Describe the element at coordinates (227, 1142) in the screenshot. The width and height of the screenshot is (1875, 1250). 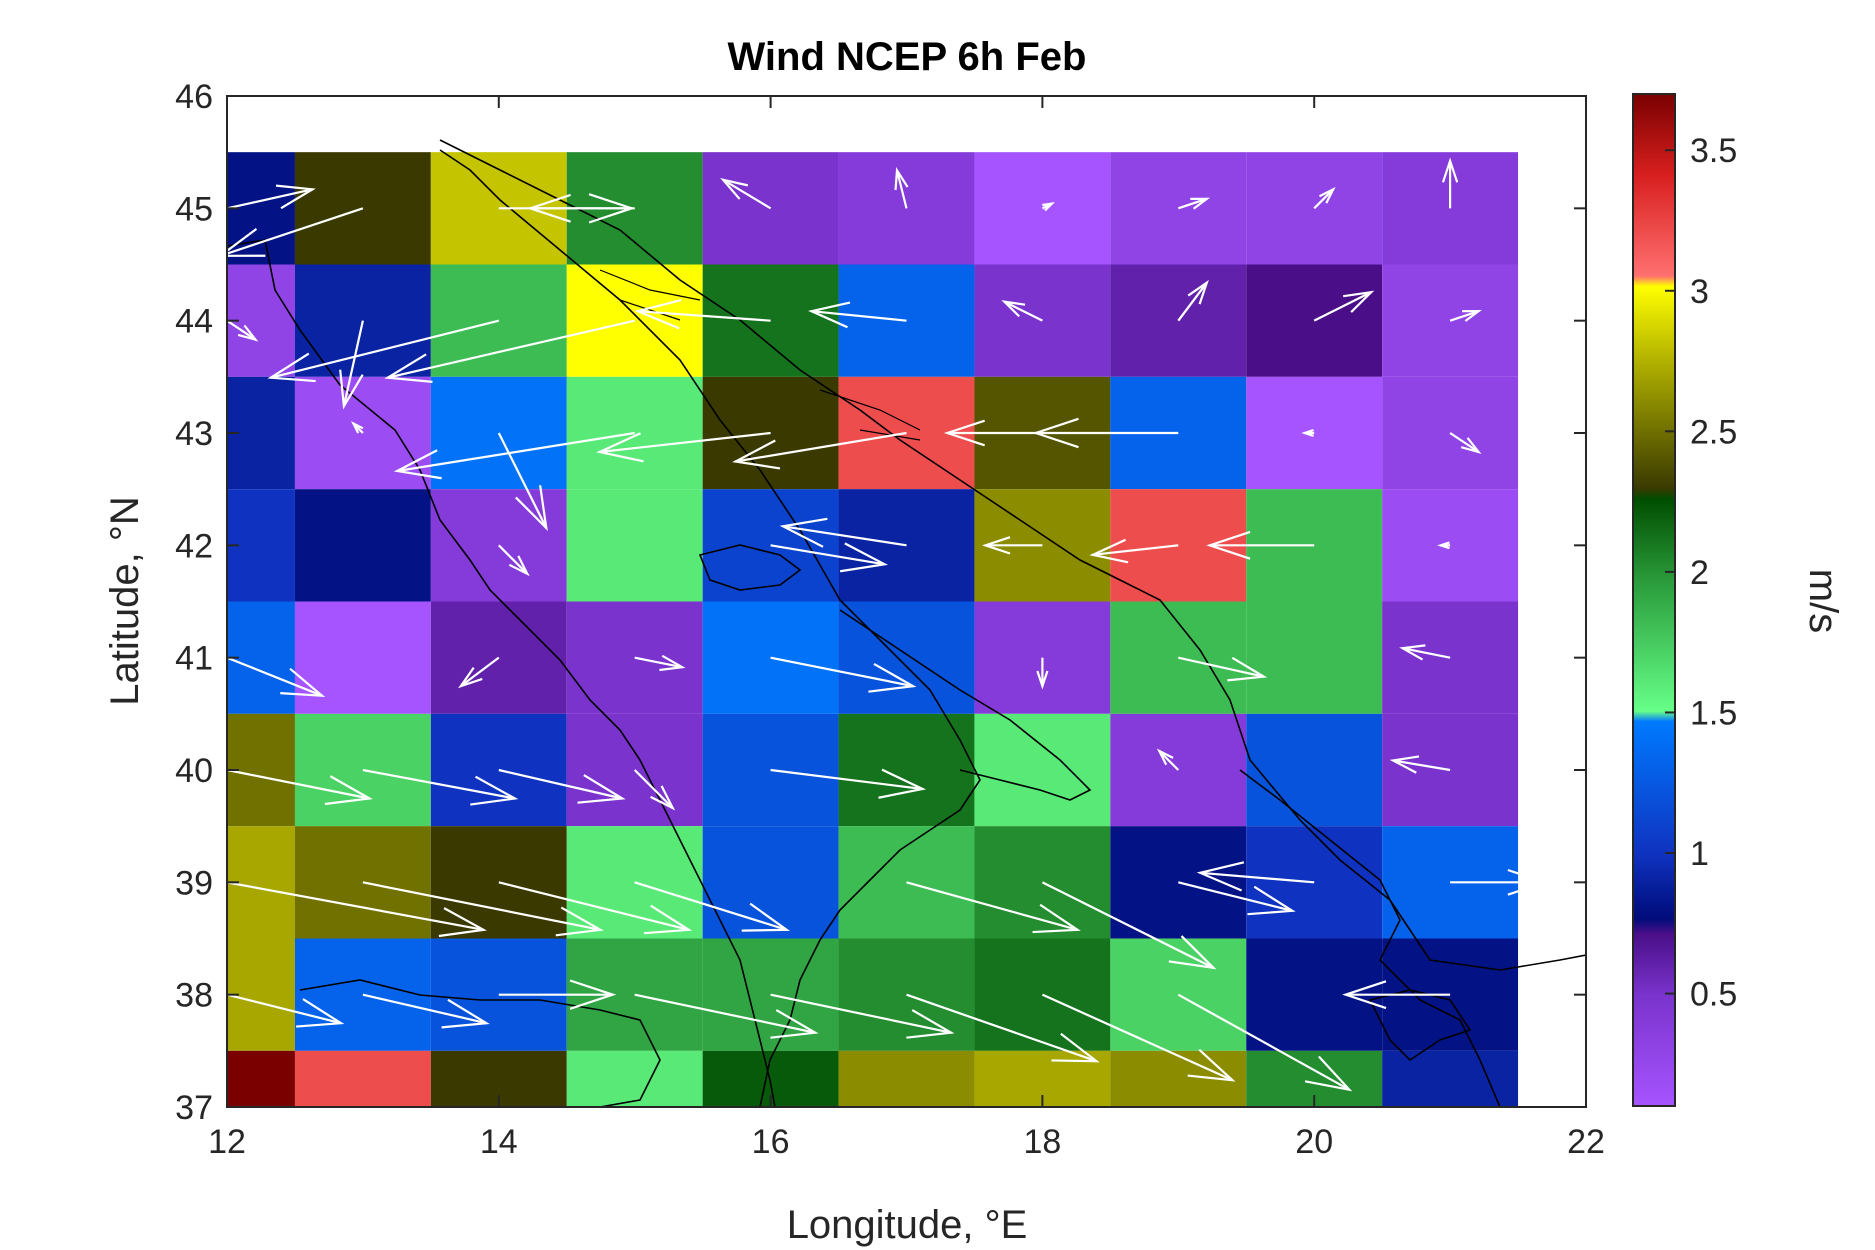
I see `x-tick-label: 12` at that location.